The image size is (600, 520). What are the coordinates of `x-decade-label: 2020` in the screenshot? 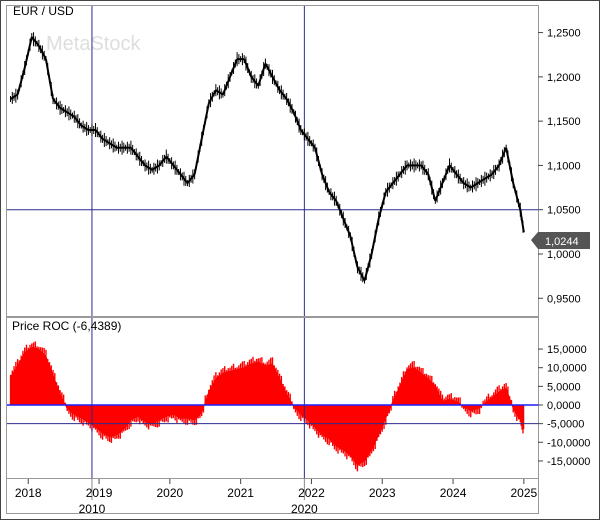 It's located at (304, 509).